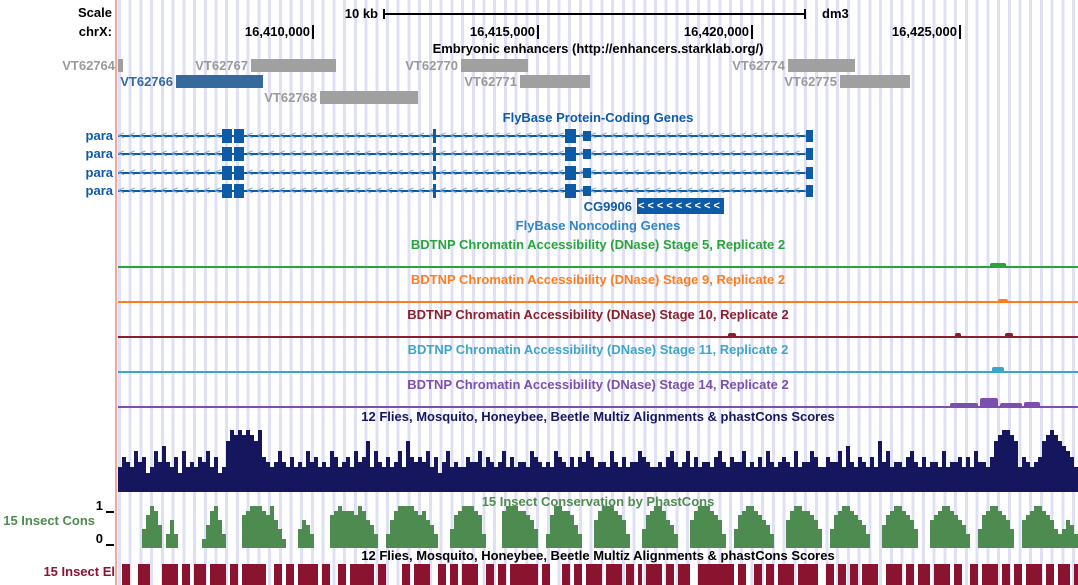 The height and width of the screenshot is (585, 1078). Describe the element at coordinates (490, 81) in the screenshot. I see `enhancer-item-label: VT62771` at that location.